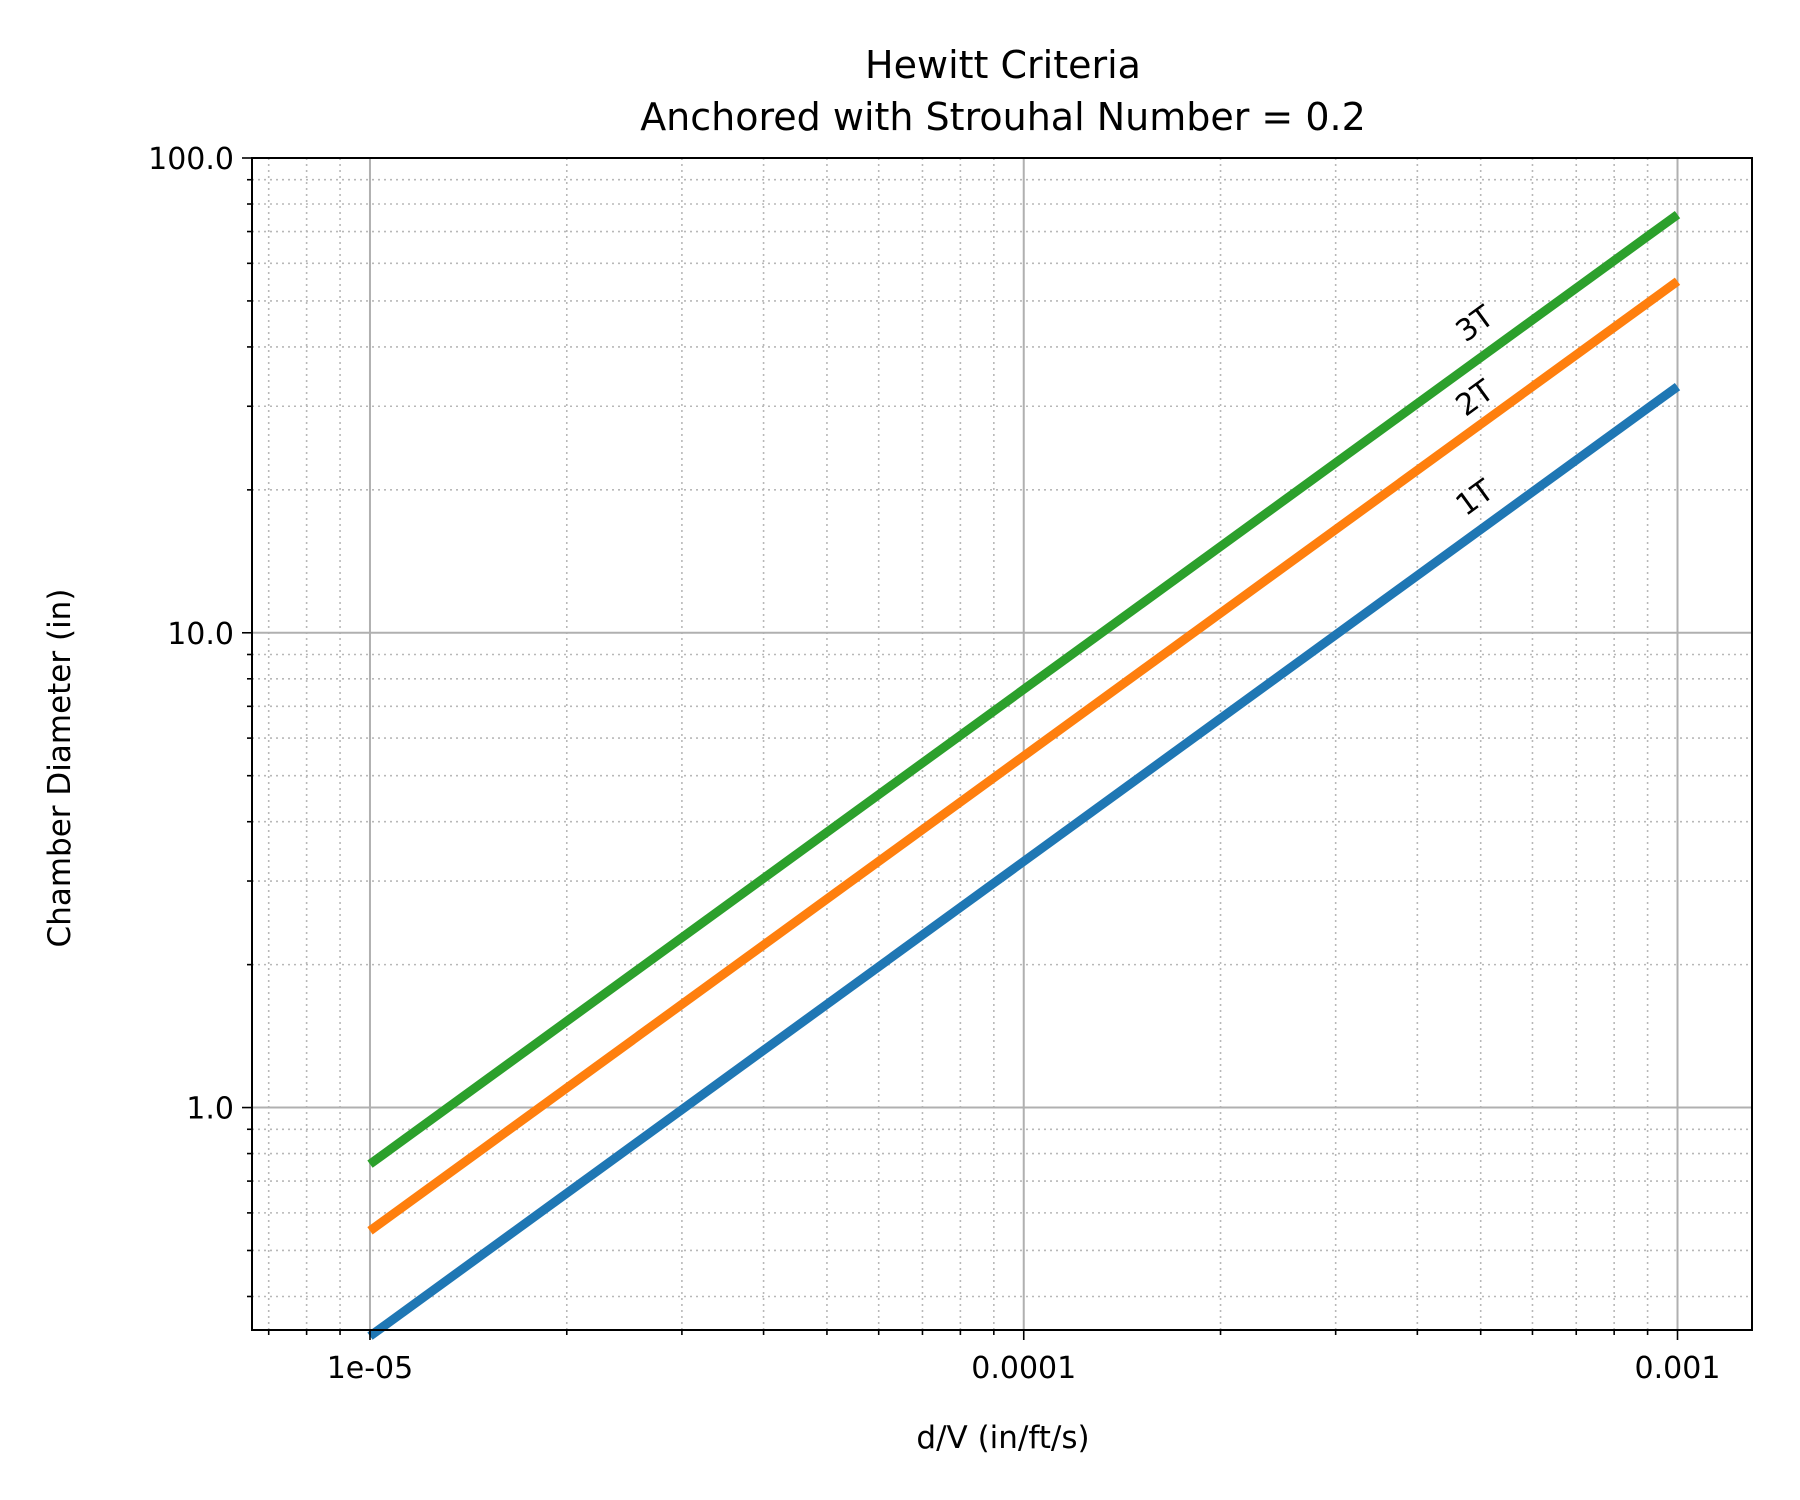 This screenshot has height=1500, width=1800. What do you see at coordinates (1003, 65) in the screenshot?
I see `chart-title: Hewitt Criteria` at bounding box center [1003, 65].